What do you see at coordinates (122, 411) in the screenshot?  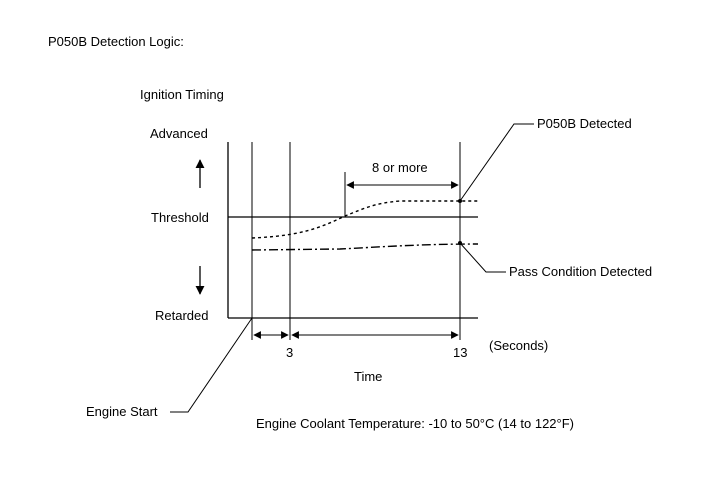 I see `engine-start-callout: Engine Start` at bounding box center [122, 411].